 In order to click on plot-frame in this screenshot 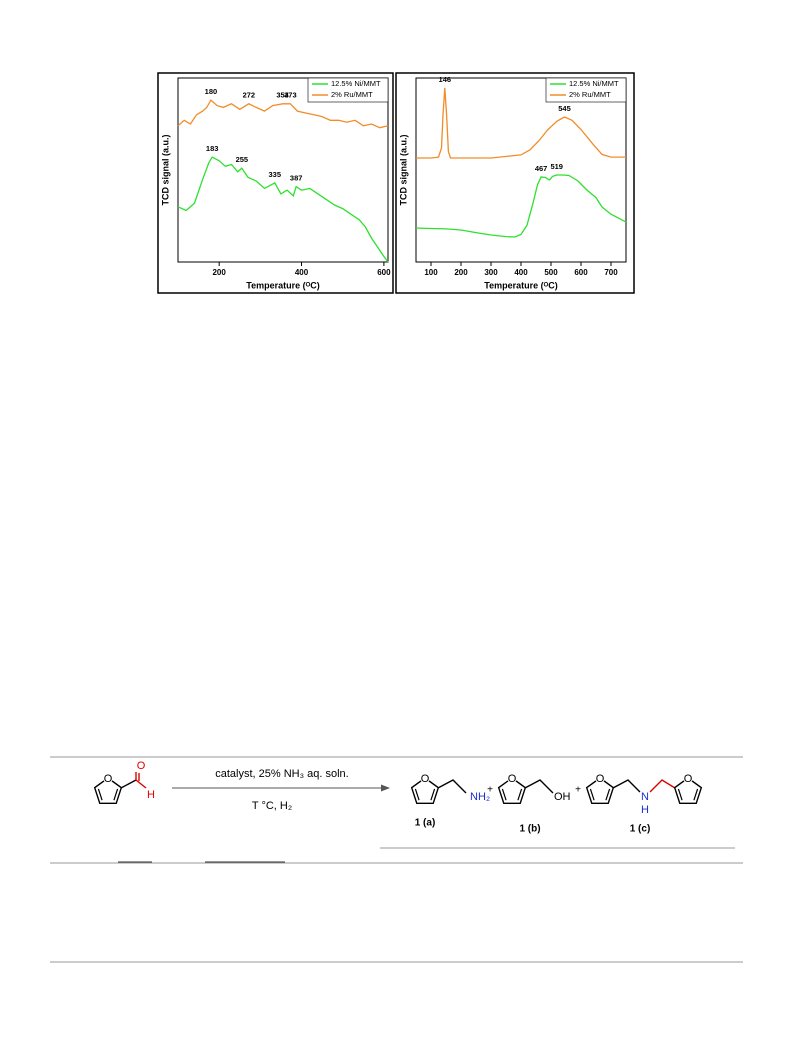, I will do `click(283, 170)`.